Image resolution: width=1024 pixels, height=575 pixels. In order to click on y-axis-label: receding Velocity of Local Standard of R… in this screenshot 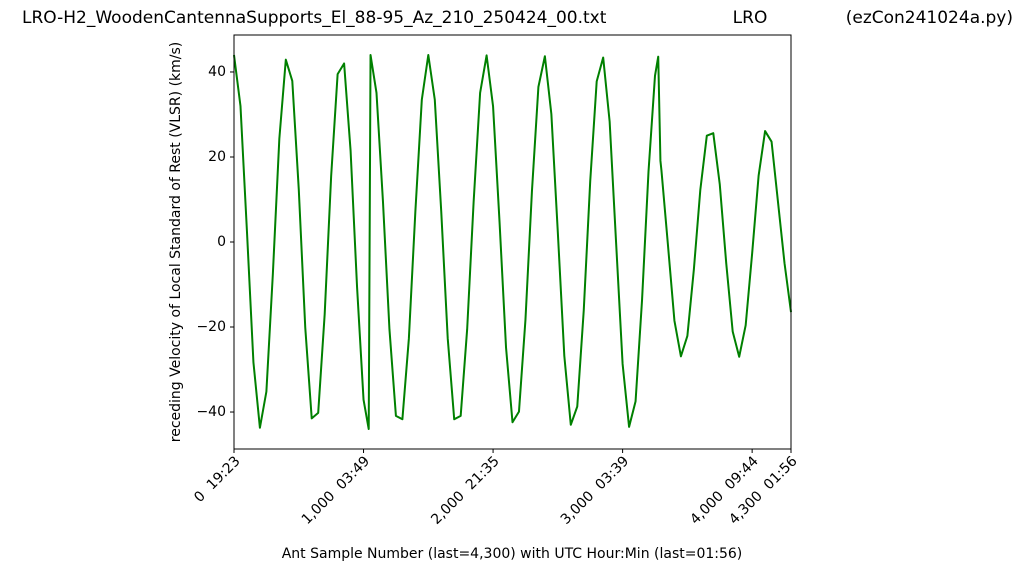, I will do `click(176, 242)`.